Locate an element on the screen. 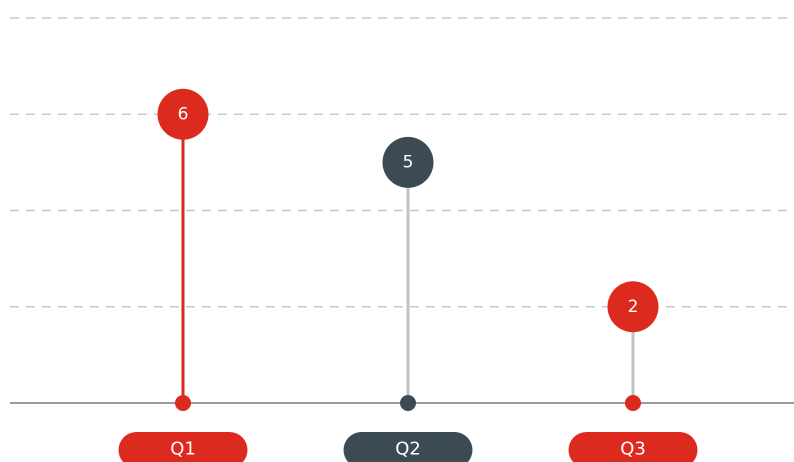 The image size is (794, 462). x-tick-label: Q1 is located at coordinates (183, 449).